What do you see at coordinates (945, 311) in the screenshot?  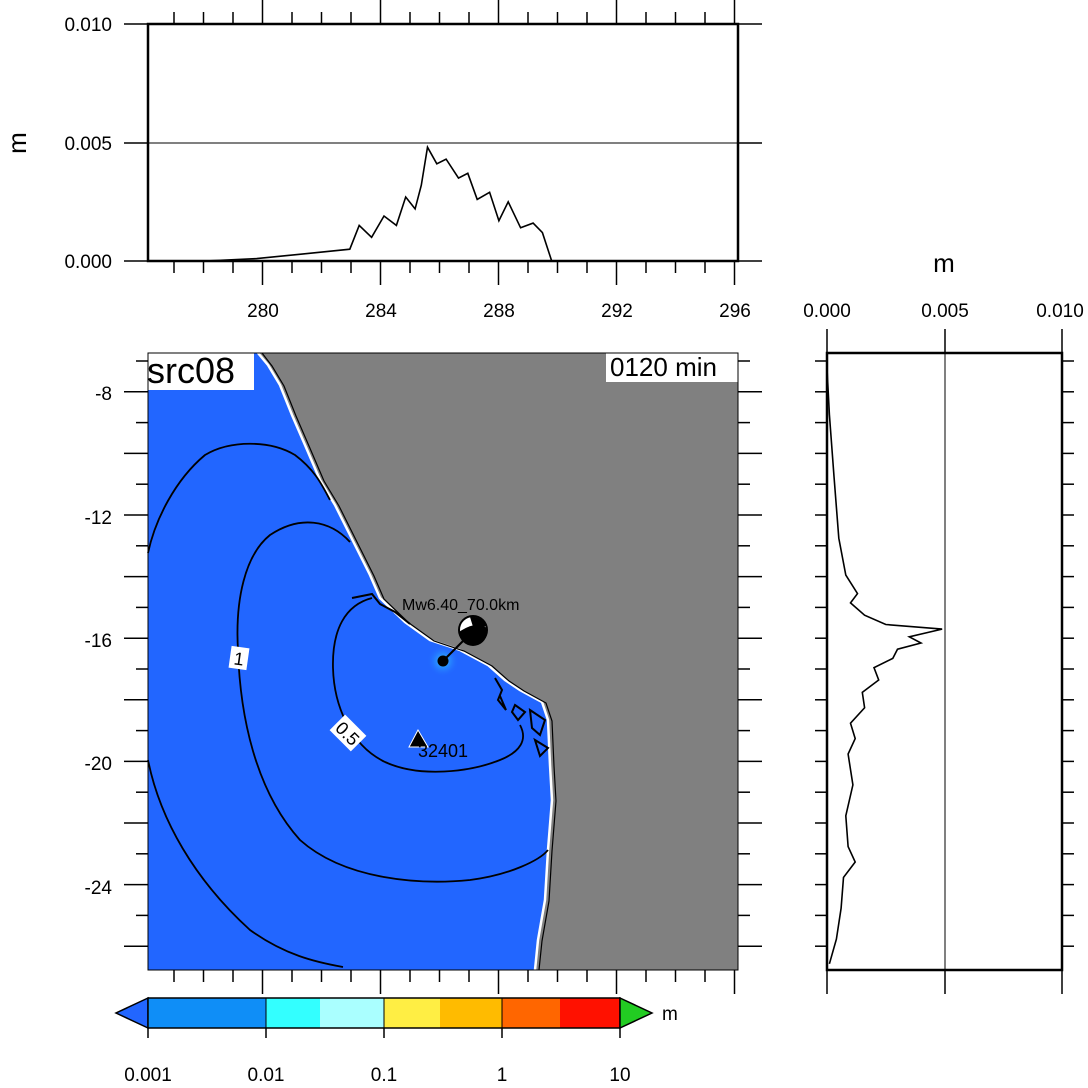 I see `right-x-tick-label: 0.005` at bounding box center [945, 311].